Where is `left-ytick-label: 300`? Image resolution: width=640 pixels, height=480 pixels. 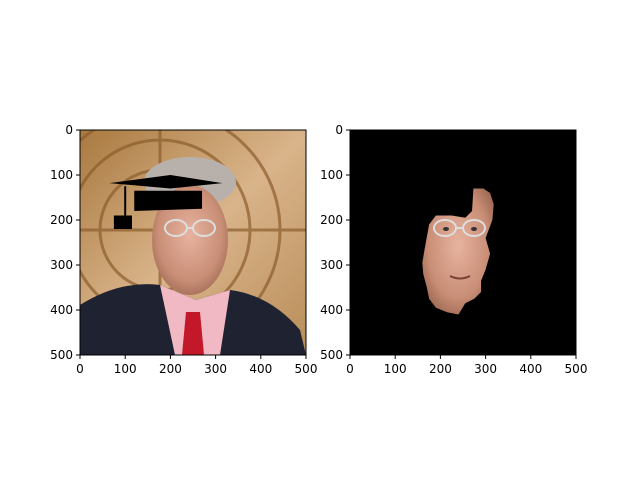
left-ytick-label: 300 is located at coordinates (61, 265).